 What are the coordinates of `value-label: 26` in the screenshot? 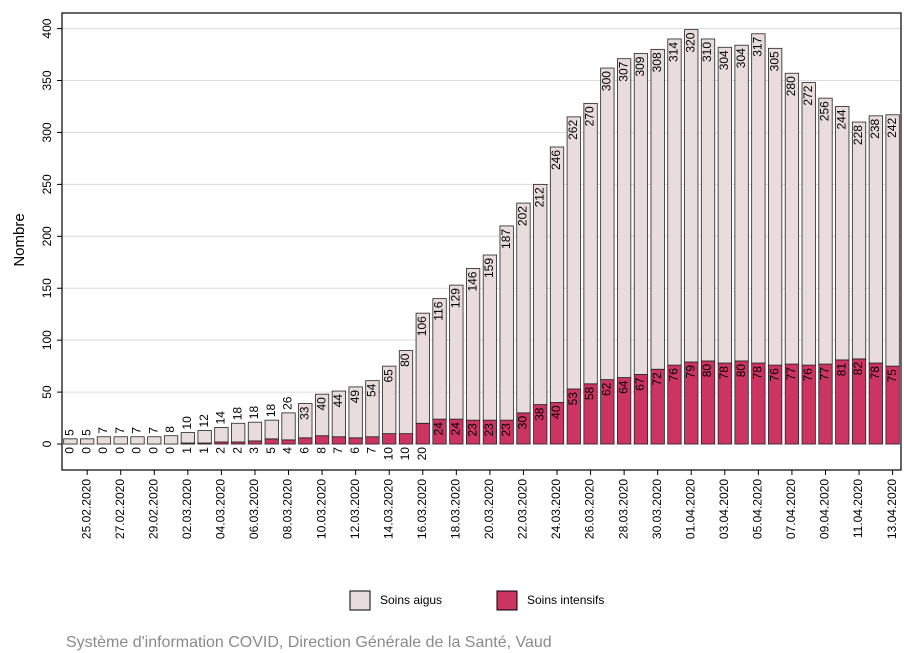 It's located at (288, 403).